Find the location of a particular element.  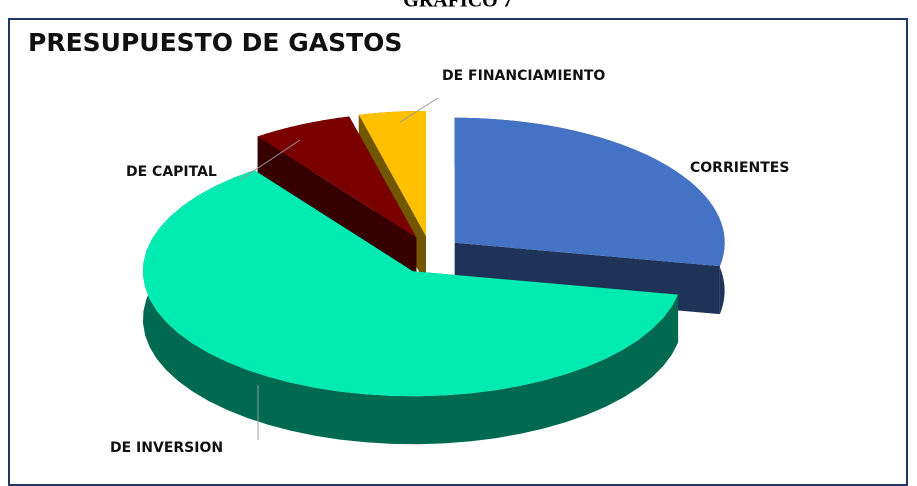

slice-label: DE FINANCIAMIENTO is located at coordinates (523, 76).